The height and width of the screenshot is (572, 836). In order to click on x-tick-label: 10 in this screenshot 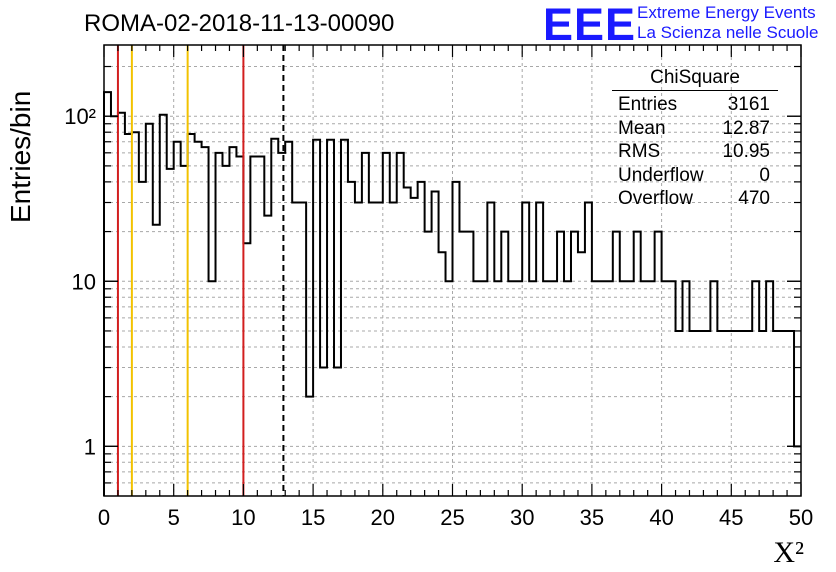, I will do `click(243, 517)`.